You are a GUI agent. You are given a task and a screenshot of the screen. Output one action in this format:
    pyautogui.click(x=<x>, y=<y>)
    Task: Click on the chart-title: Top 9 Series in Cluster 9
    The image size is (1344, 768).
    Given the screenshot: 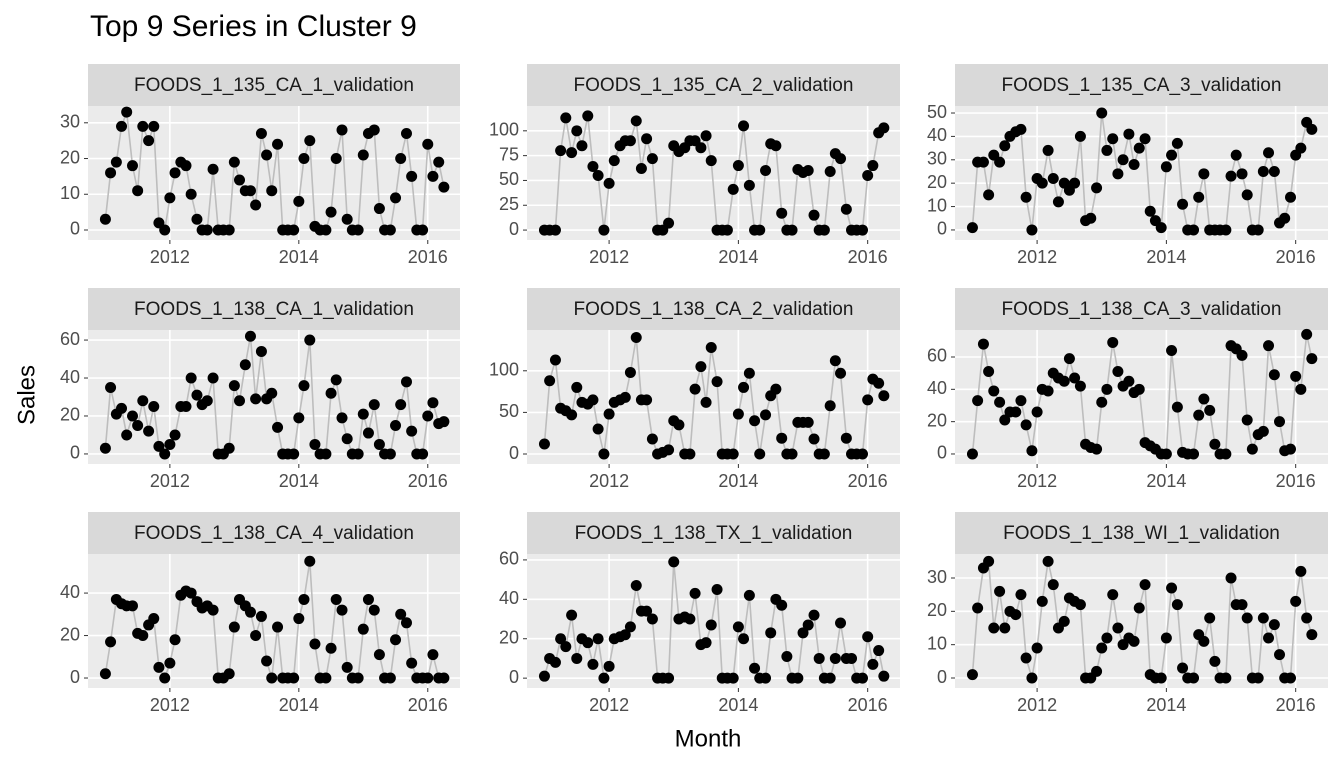 What is the action you would take?
    pyautogui.click(x=253, y=26)
    